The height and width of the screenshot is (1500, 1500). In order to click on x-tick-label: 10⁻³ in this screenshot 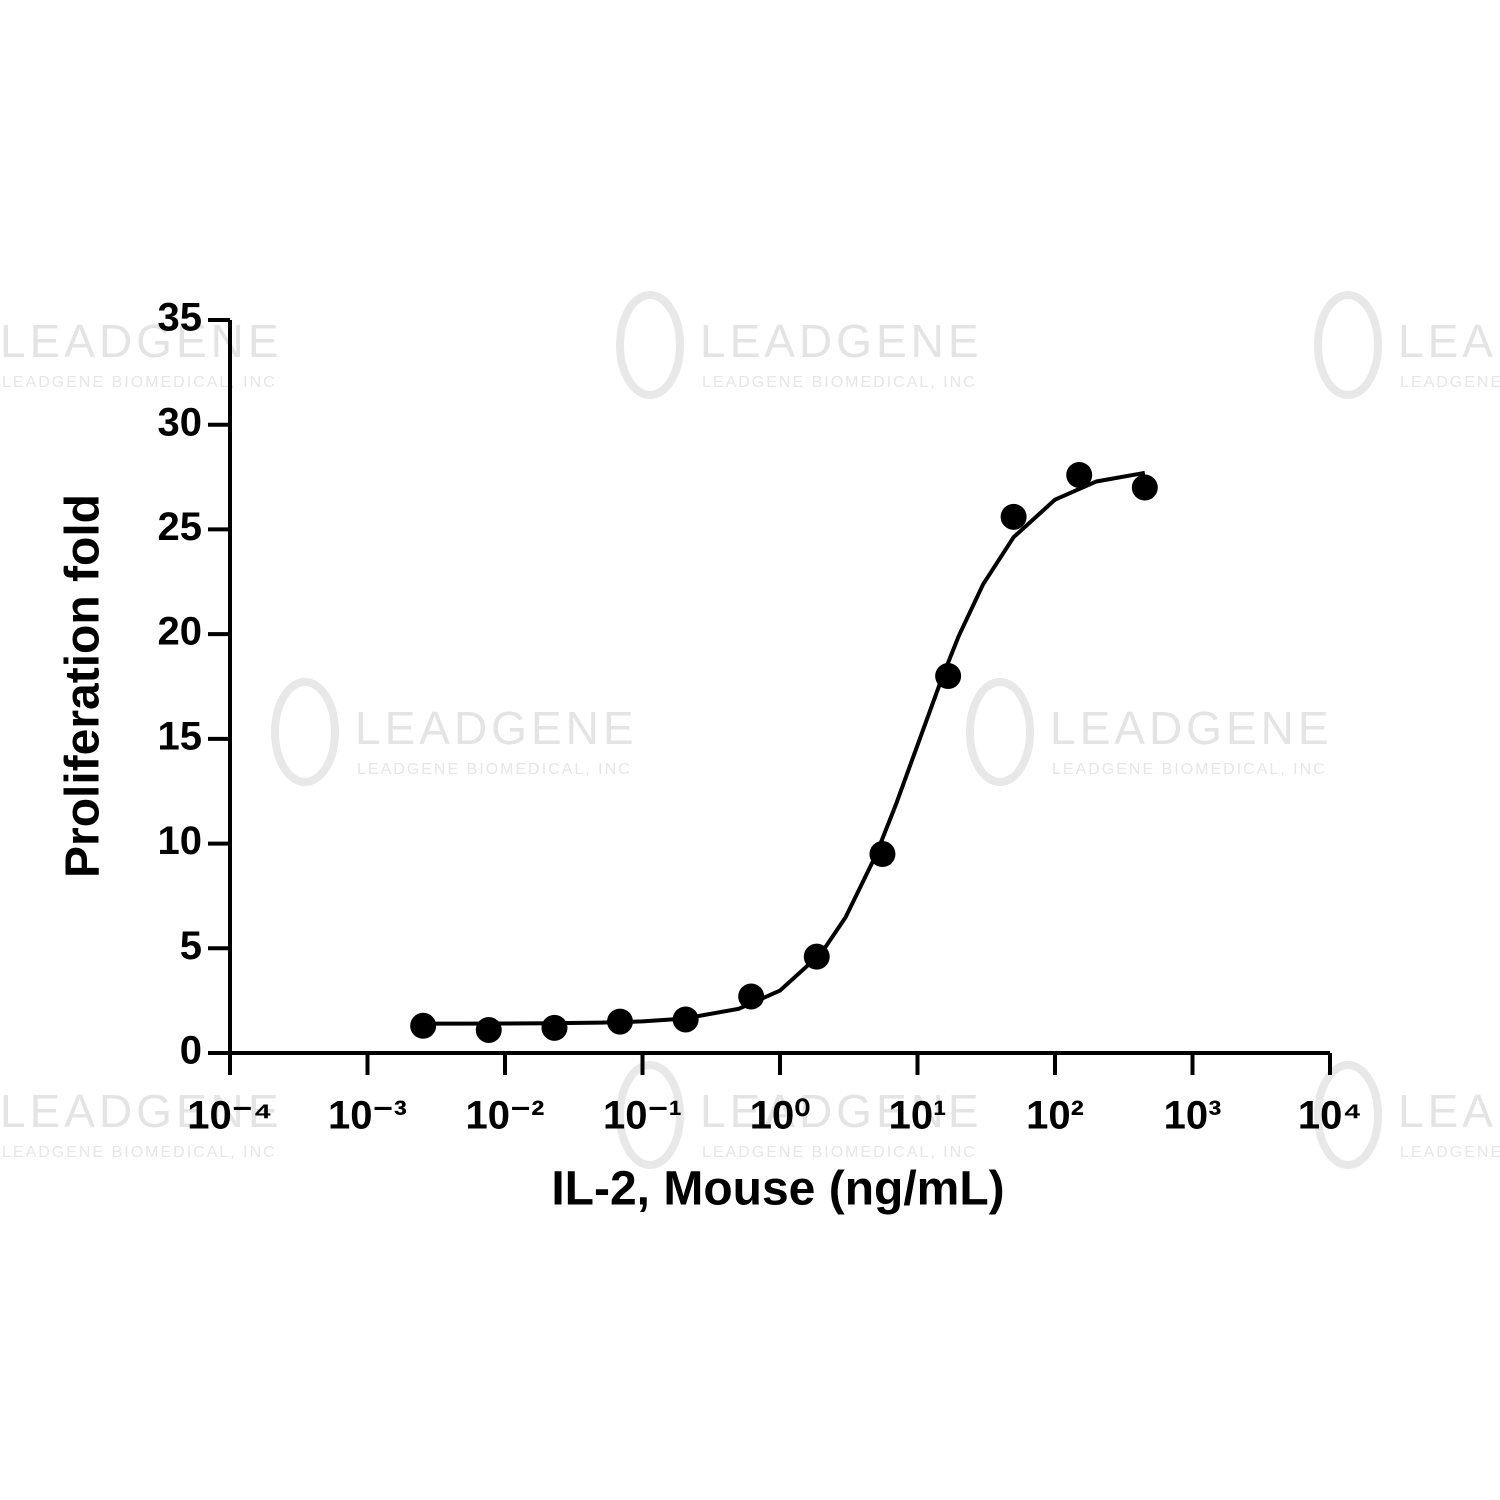, I will do `click(367, 1116)`.